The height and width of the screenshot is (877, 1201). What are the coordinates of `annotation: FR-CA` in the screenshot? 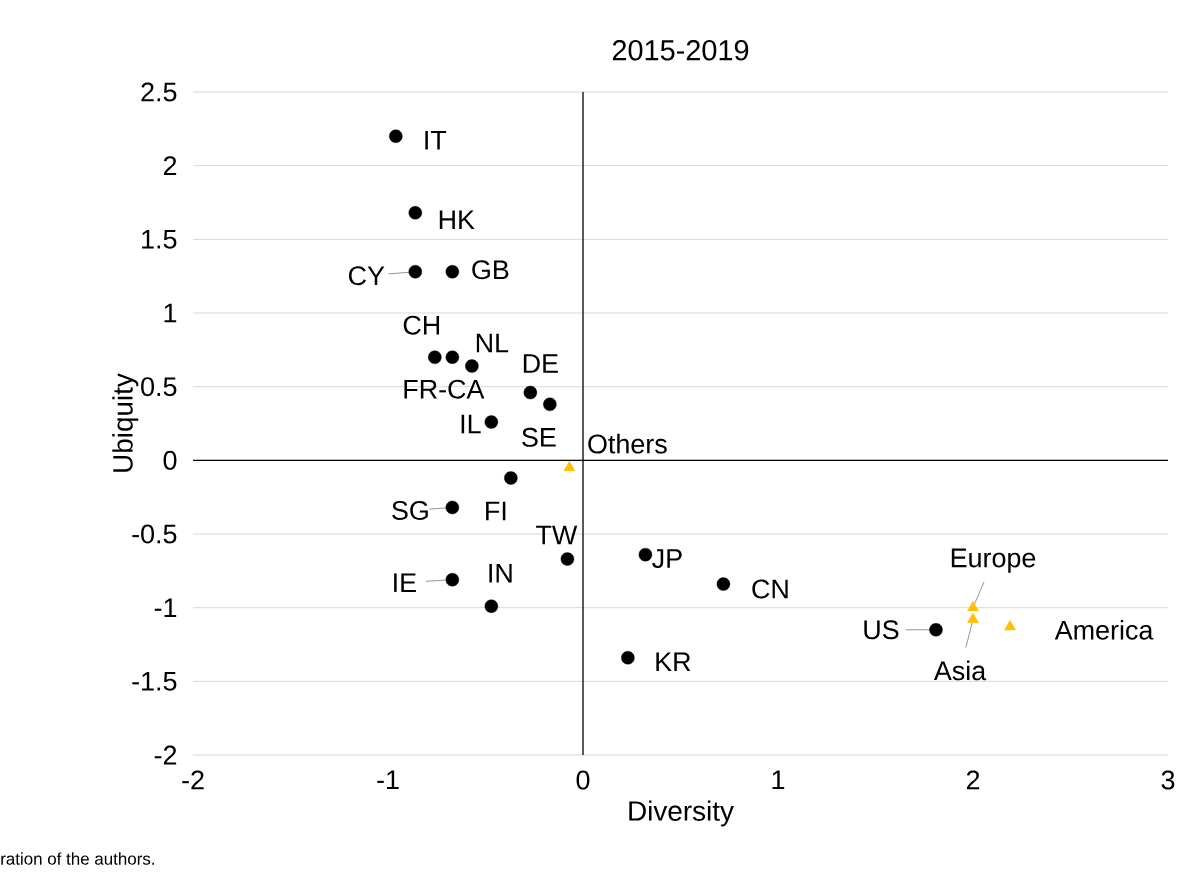 It's located at (444, 389).